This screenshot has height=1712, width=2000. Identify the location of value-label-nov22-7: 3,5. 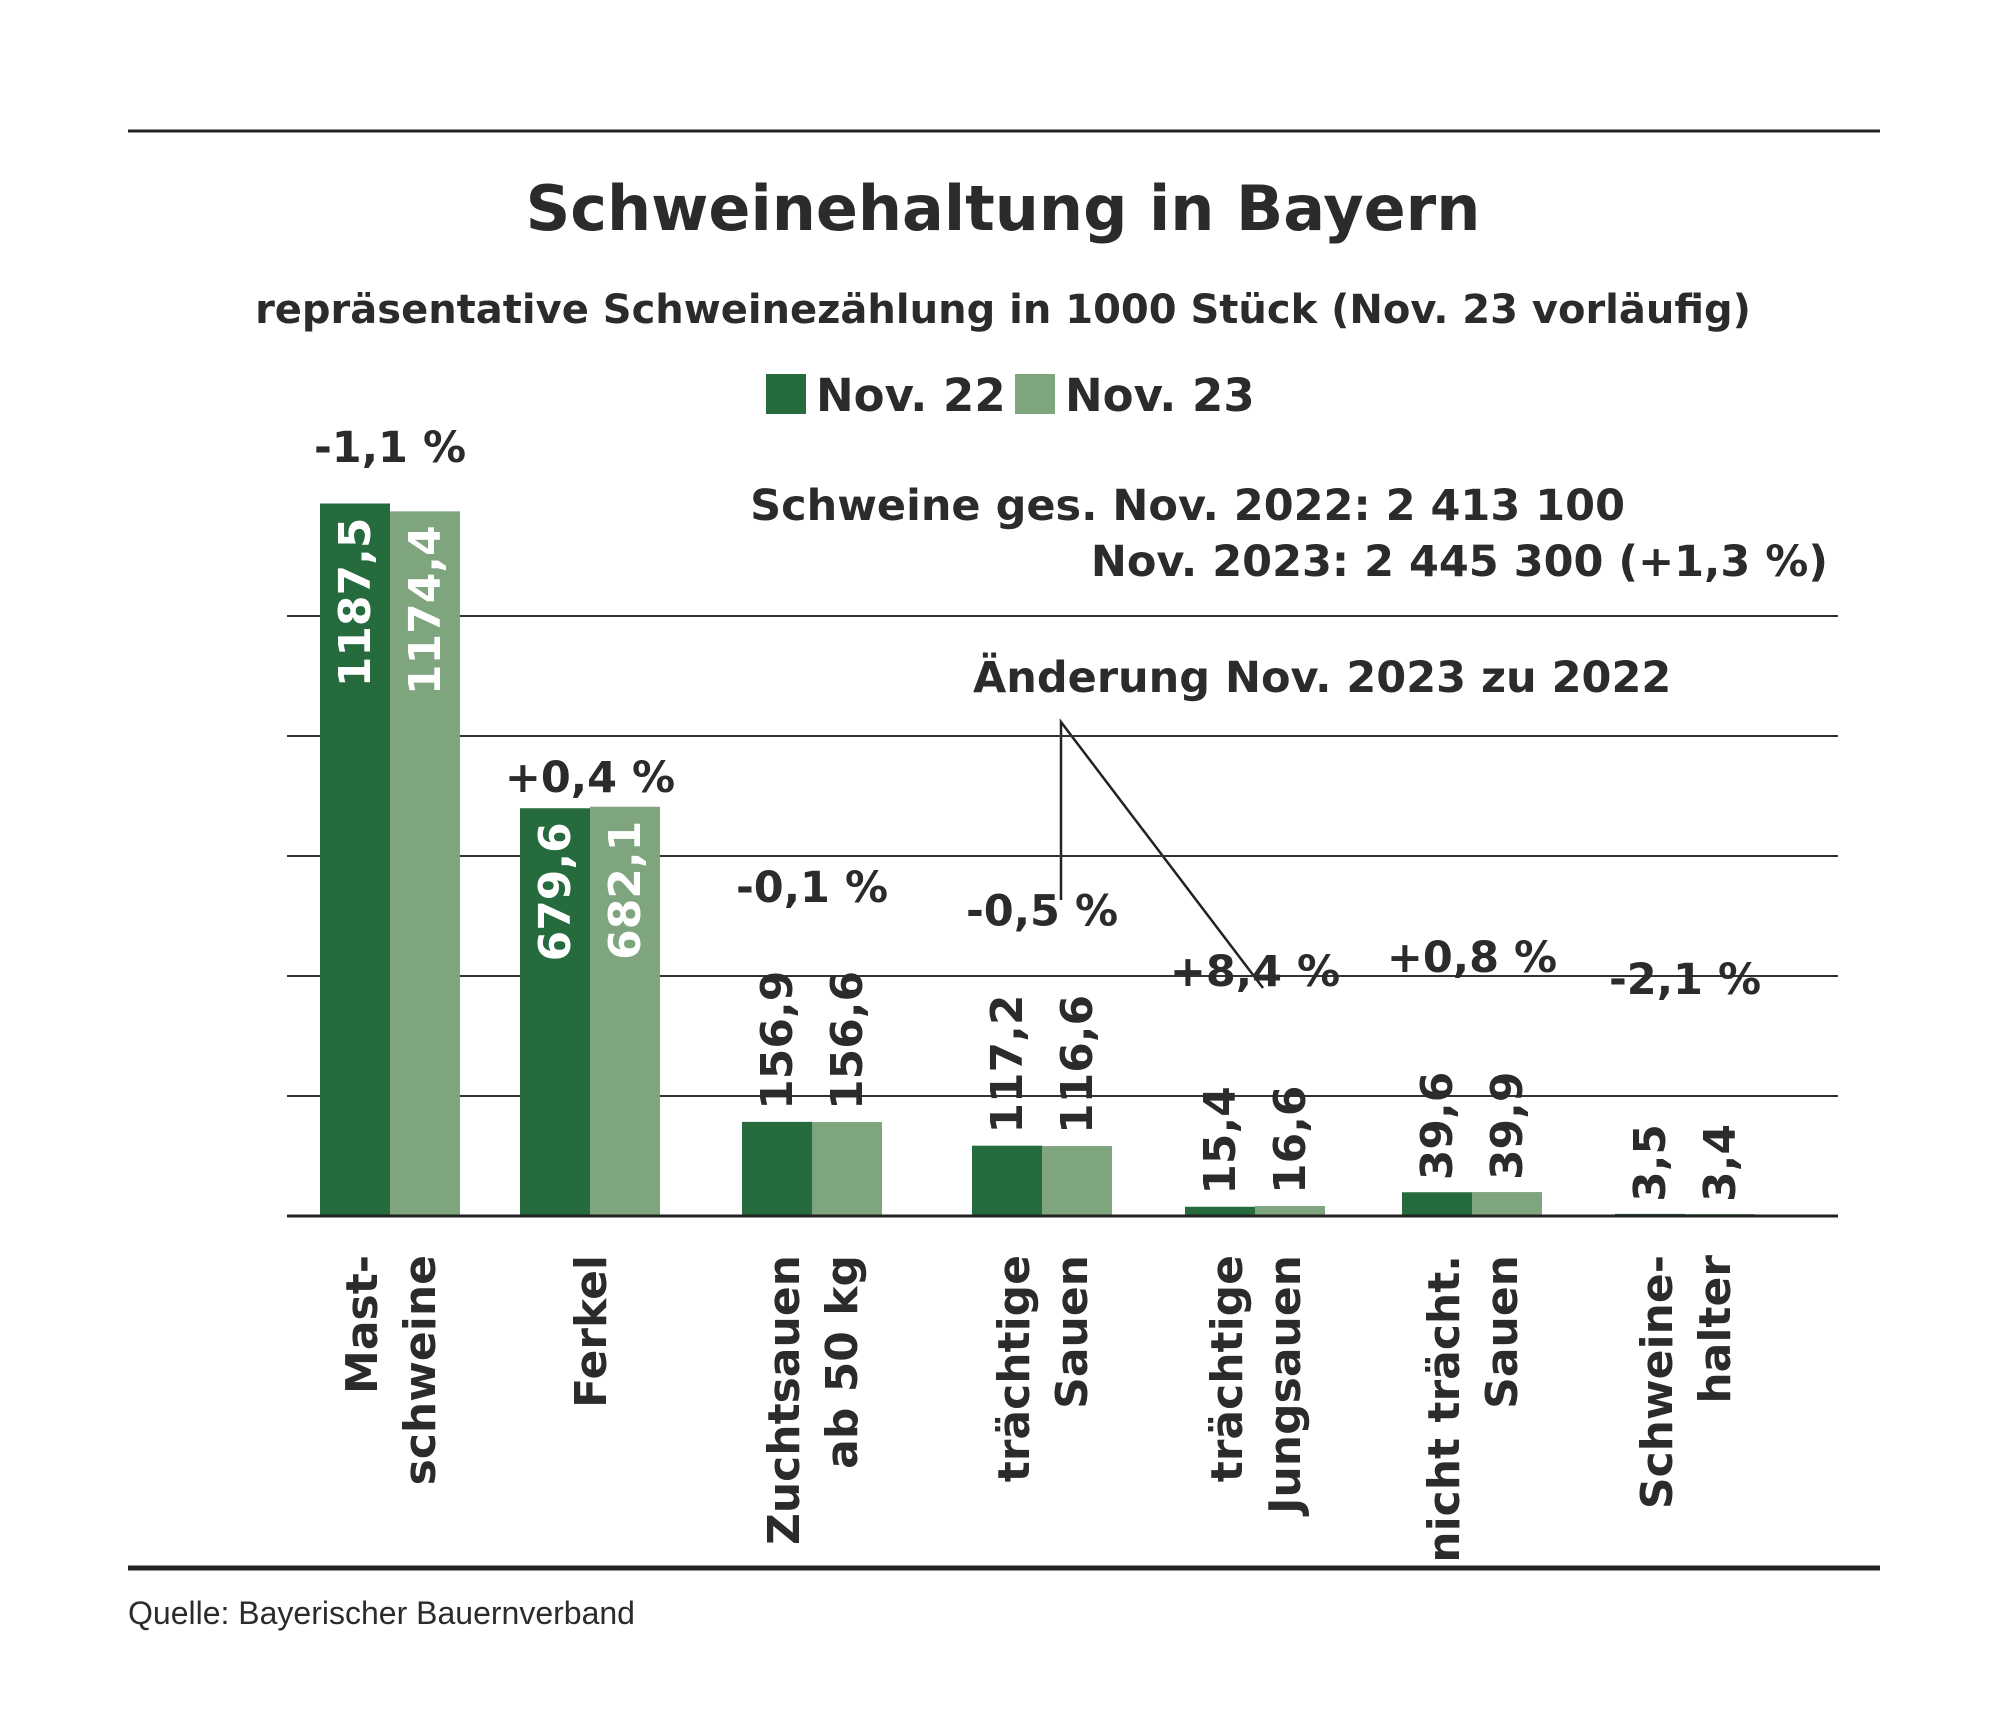
(1650, 1163).